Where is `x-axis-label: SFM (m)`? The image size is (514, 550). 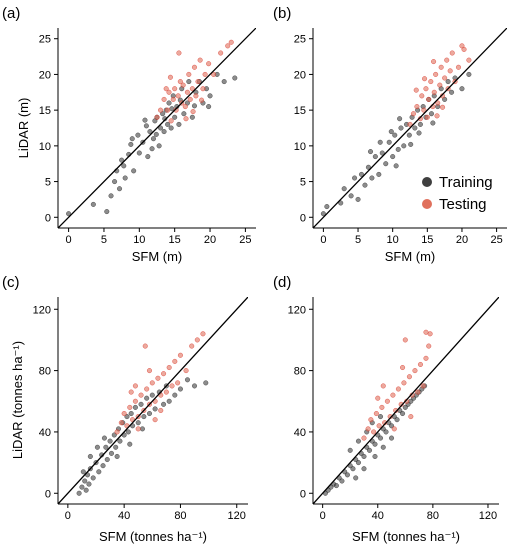 x-axis-label: SFM (m) is located at coordinates (157, 256).